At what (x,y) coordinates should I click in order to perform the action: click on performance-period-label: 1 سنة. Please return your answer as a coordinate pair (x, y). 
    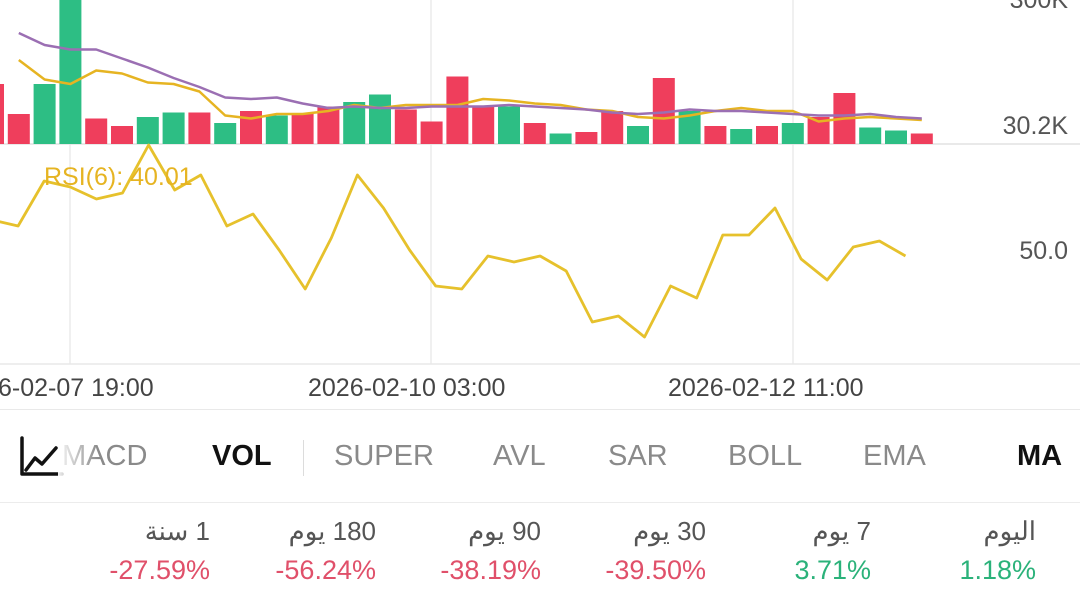
    Looking at the image, I should click on (177, 531).